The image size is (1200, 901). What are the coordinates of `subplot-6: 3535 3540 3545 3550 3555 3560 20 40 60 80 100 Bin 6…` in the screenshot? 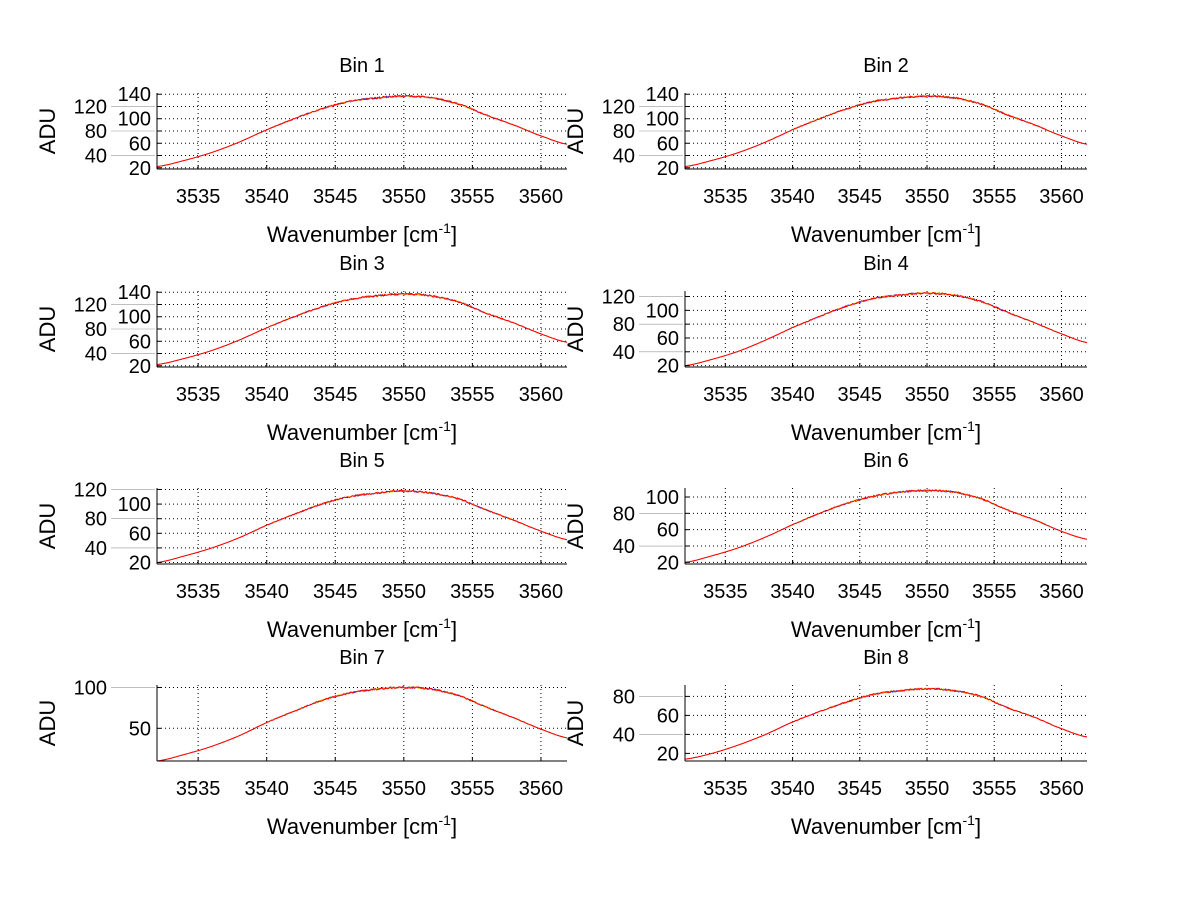 It's located at (825, 546).